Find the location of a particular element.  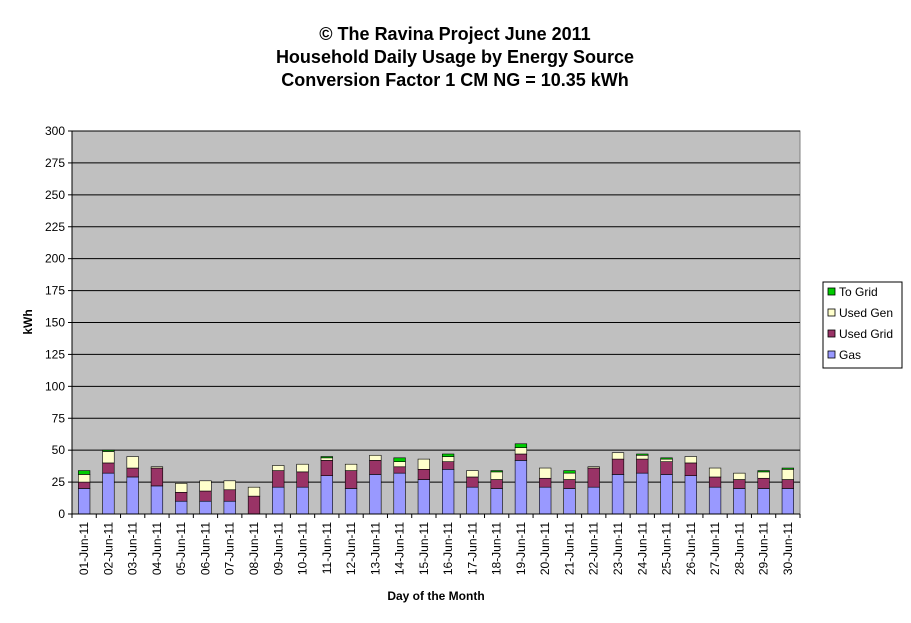

x-tick-label: 07-Jun-11 is located at coordinates (230, 548).